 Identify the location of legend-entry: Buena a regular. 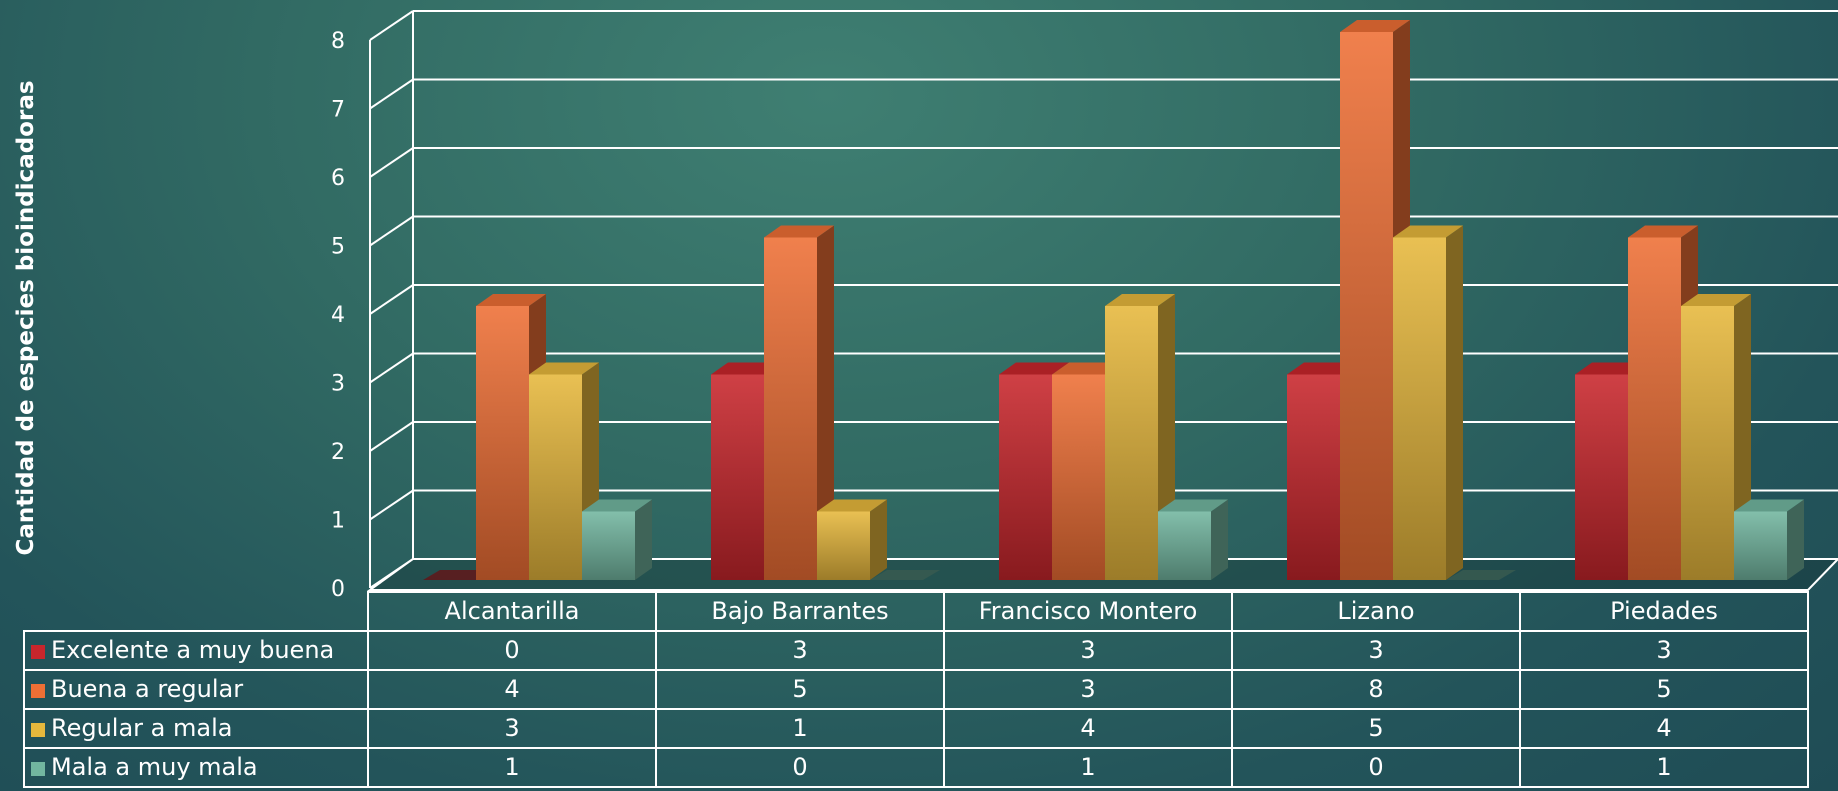
(196, 689).